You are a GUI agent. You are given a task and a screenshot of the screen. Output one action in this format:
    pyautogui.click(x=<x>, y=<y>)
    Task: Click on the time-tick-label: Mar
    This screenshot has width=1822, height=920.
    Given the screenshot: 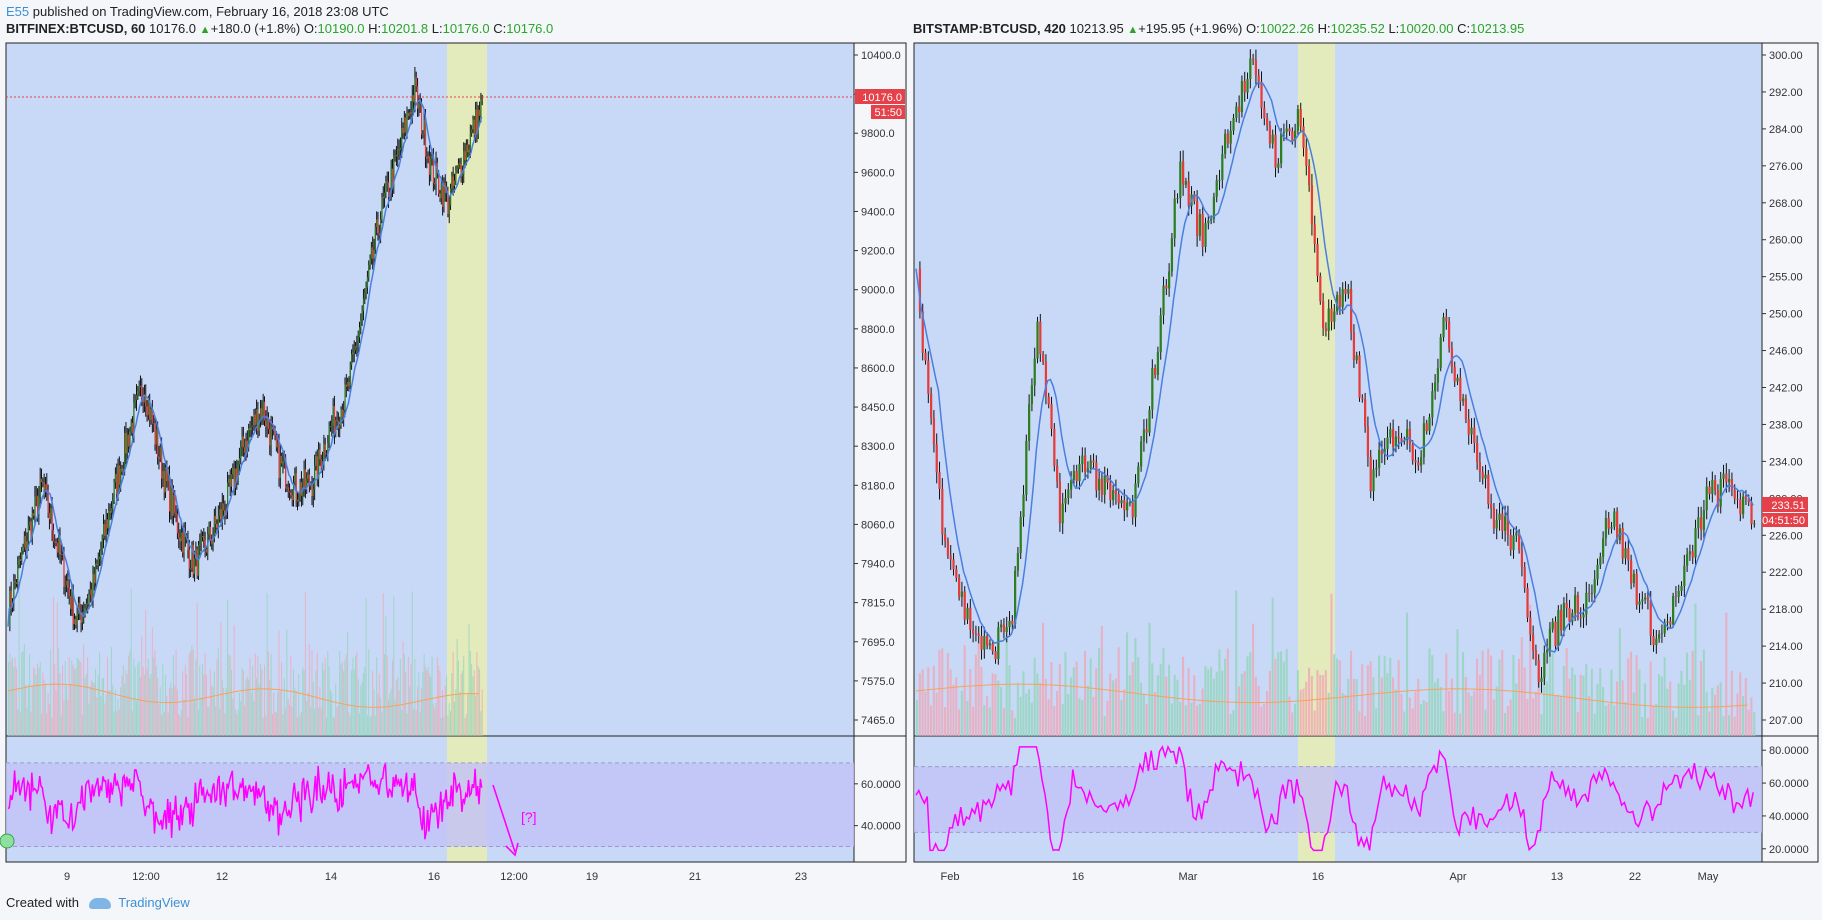 What is the action you would take?
    pyautogui.click(x=1188, y=877)
    